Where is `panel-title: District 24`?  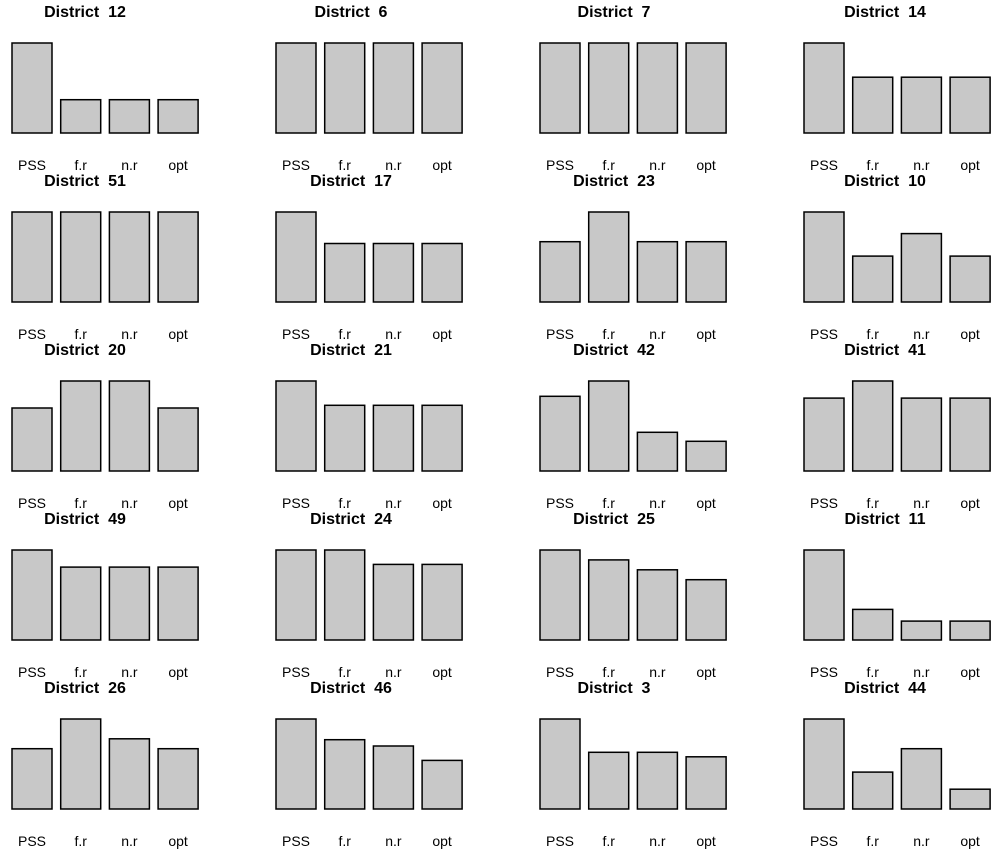 panel-title: District 24 is located at coordinates (351, 519).